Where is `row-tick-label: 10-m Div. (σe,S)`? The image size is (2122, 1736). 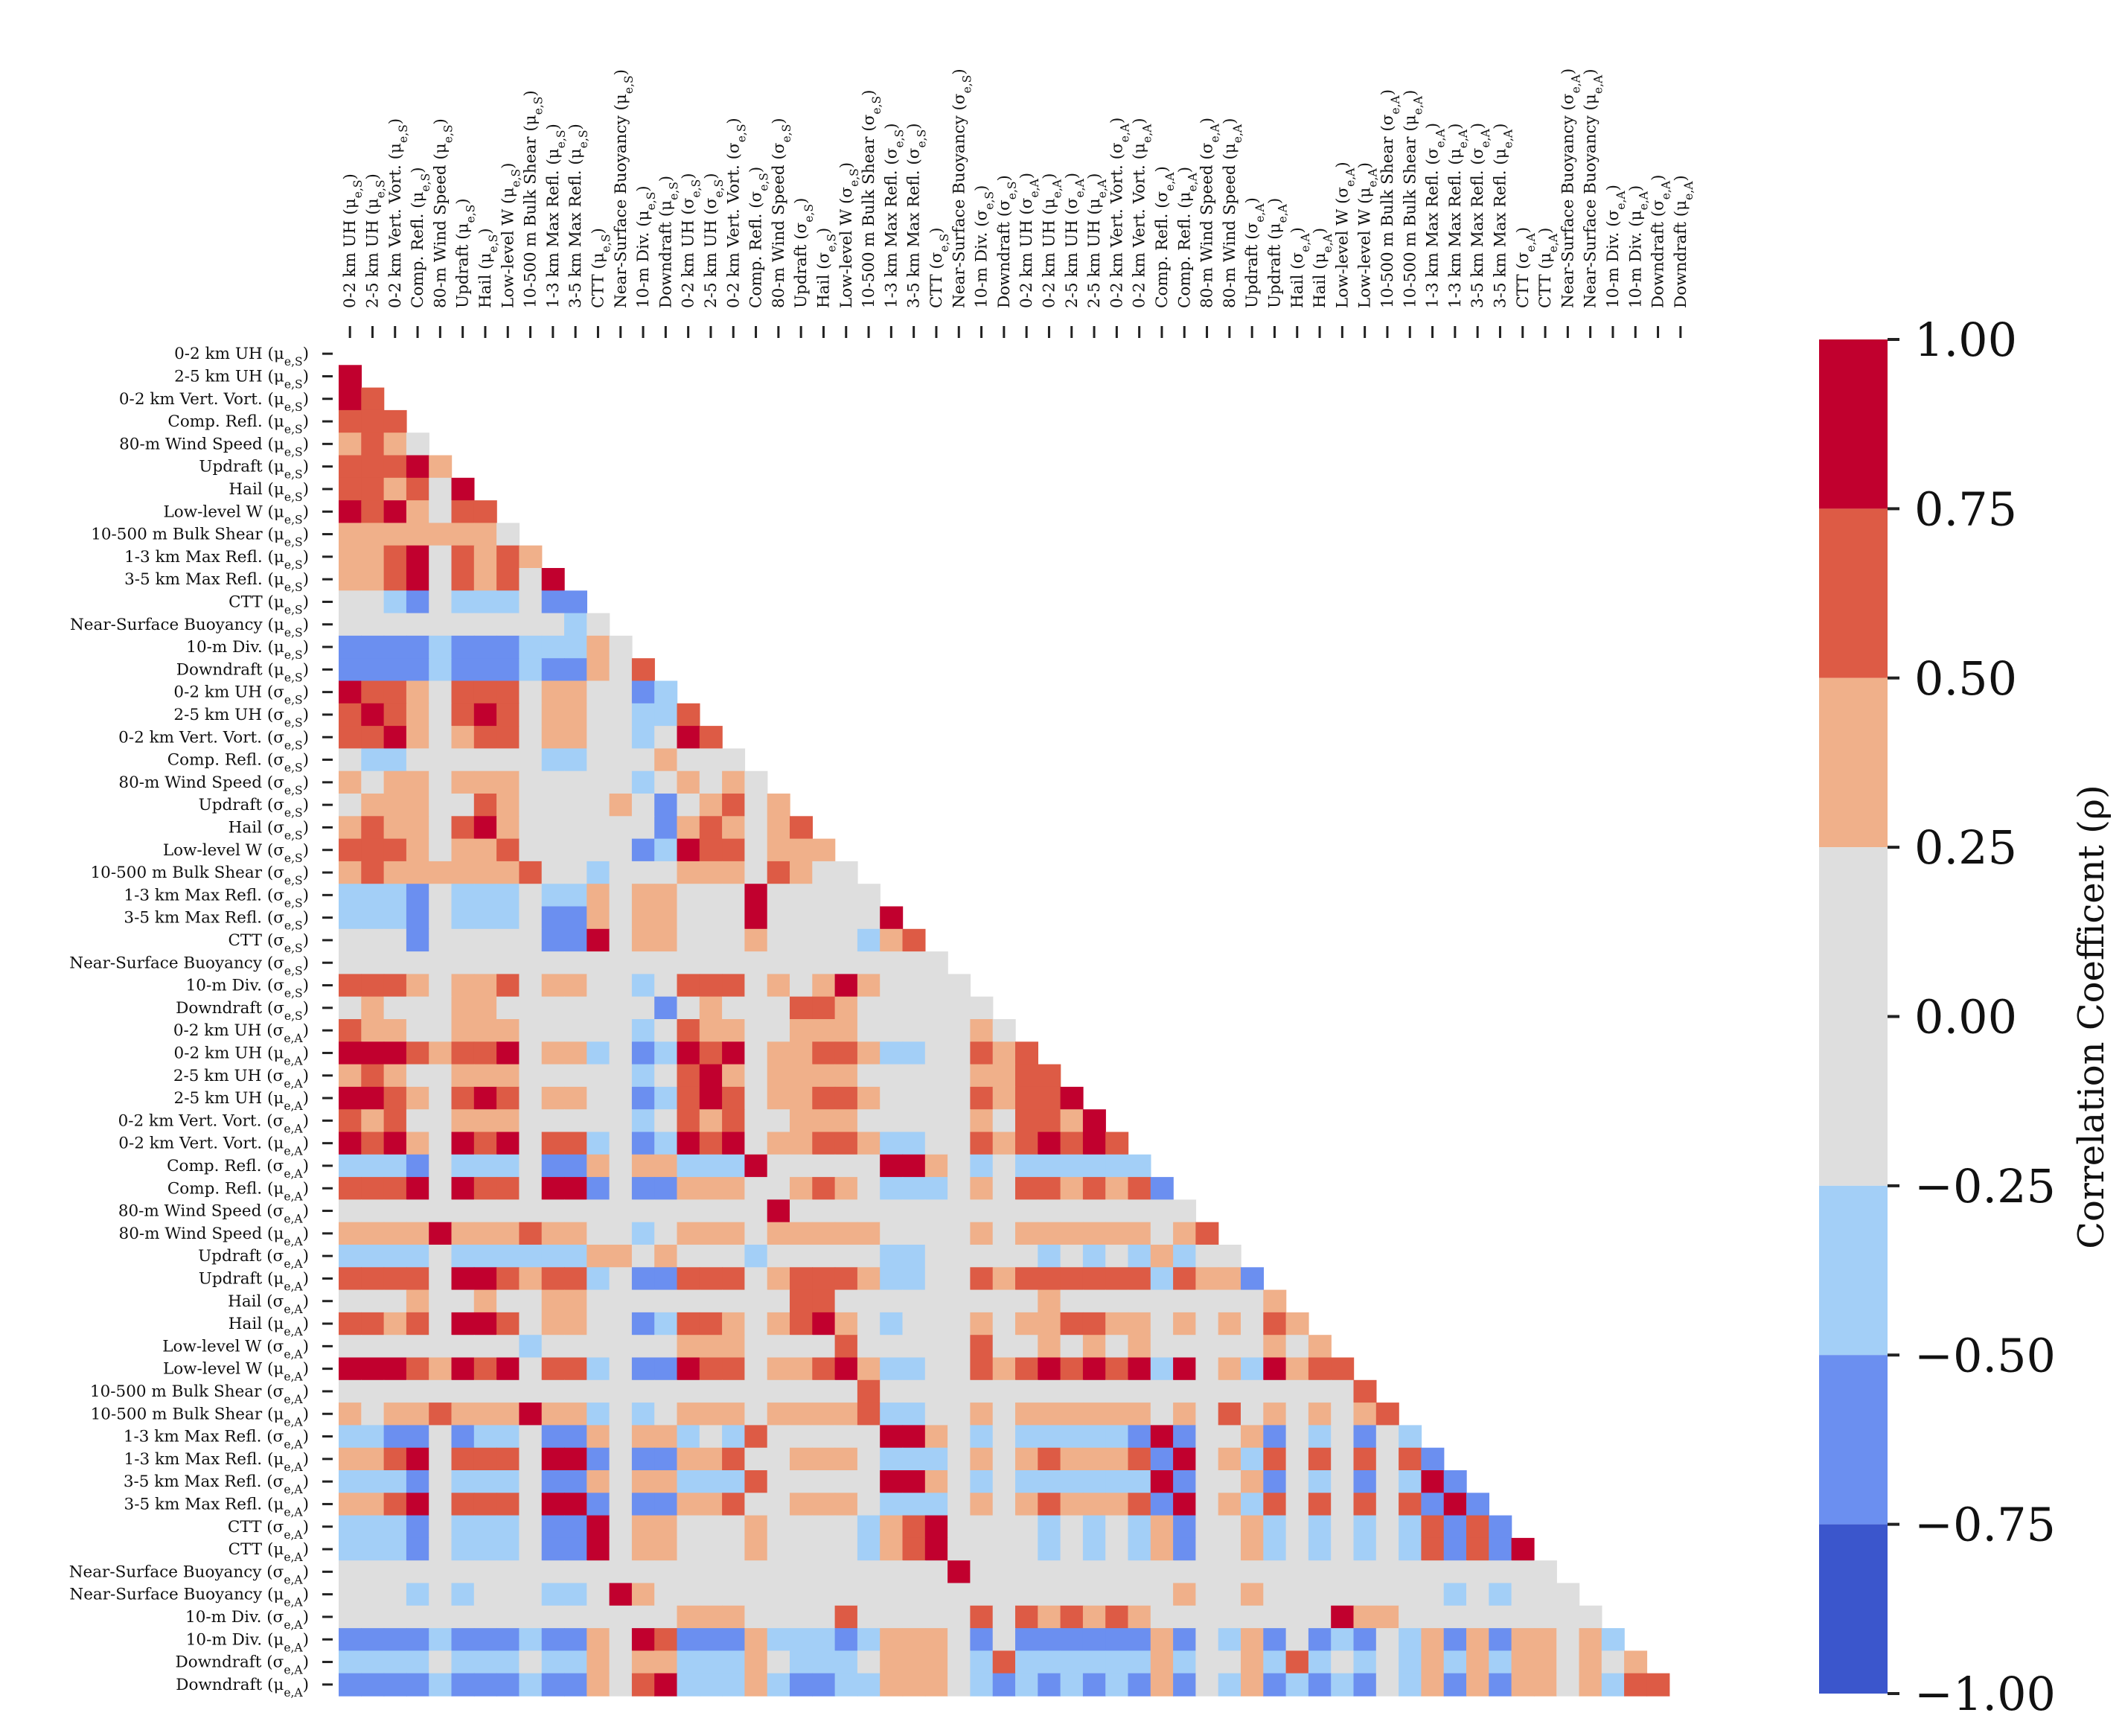 row-tick-label: 10-m Div. (σe,S) is located at coordinates (248, 989).